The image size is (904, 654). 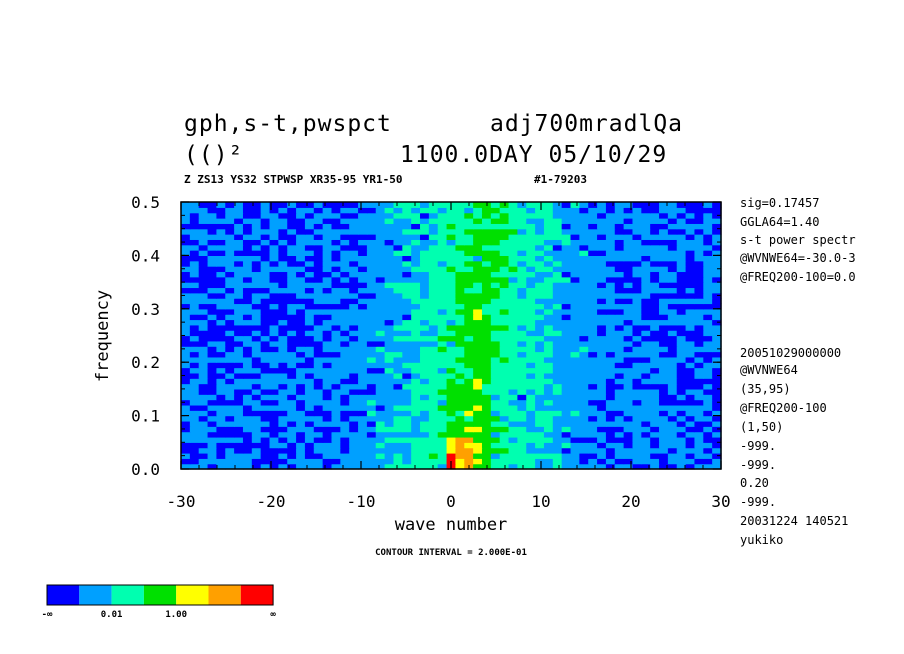 What do you see at coordinates (758, 465) in the screenshot?
I see `side-info-line: -999.` at bounding box center [758, 465].